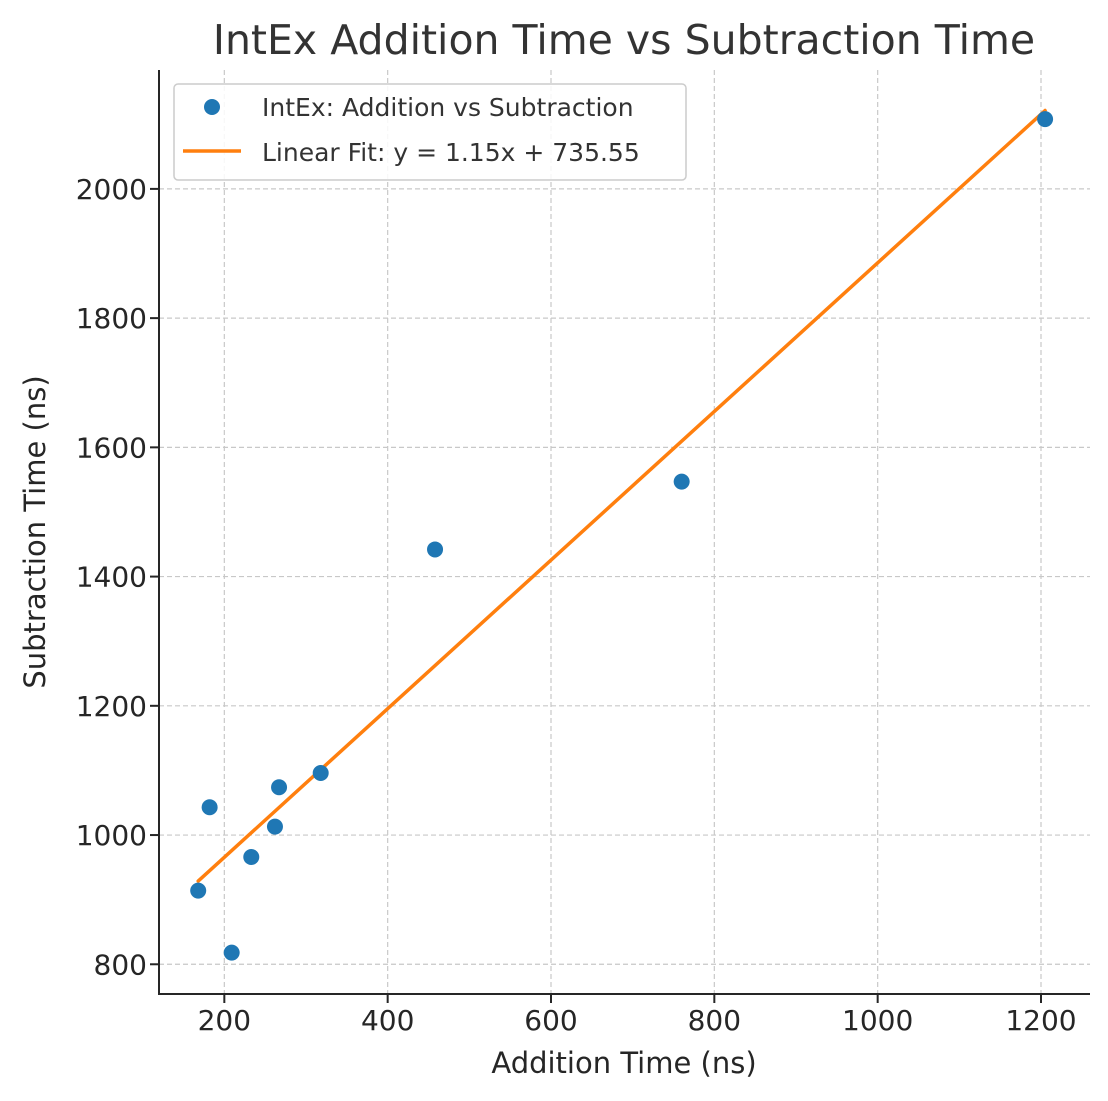  What do you see at coordinates (111, 577) in the screenshot?
I see `y-tick-label: 1400` at bounding box center [111, 577].